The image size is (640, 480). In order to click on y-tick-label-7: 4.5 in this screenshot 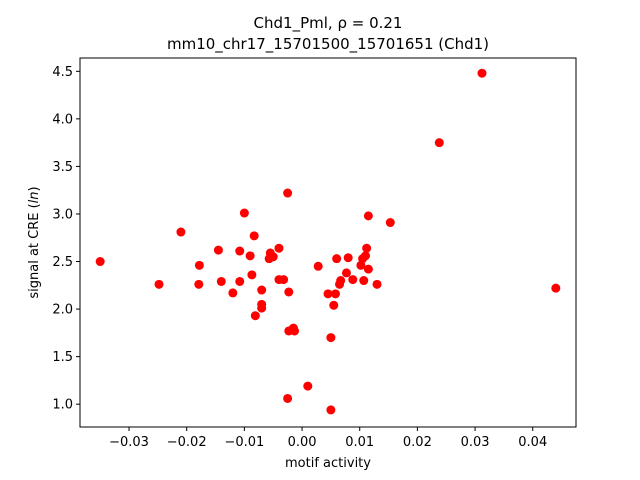, I will do `click(62, 72)`.